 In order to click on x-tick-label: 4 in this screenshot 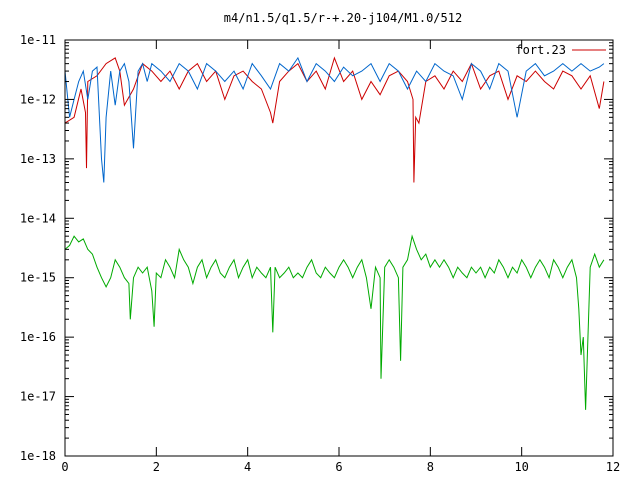, I will do `click(247, 467)`.